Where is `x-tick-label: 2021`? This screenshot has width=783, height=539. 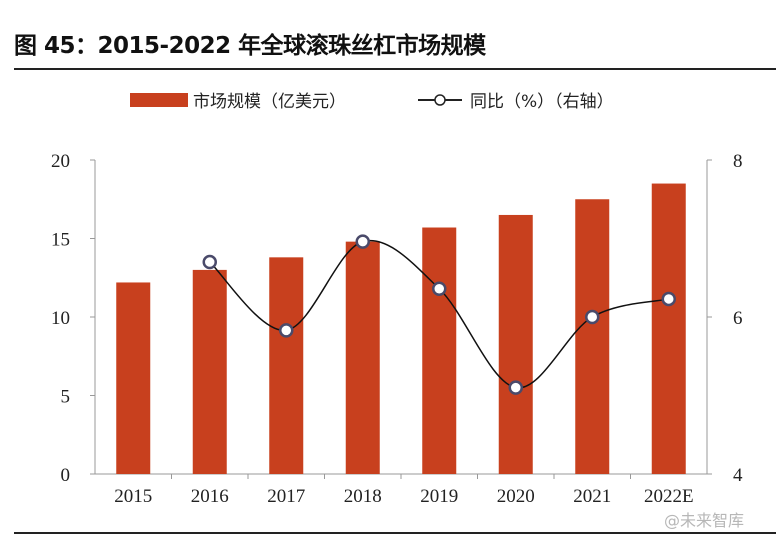 x-tick-label: 2021 is located at coordinates (592, 496).